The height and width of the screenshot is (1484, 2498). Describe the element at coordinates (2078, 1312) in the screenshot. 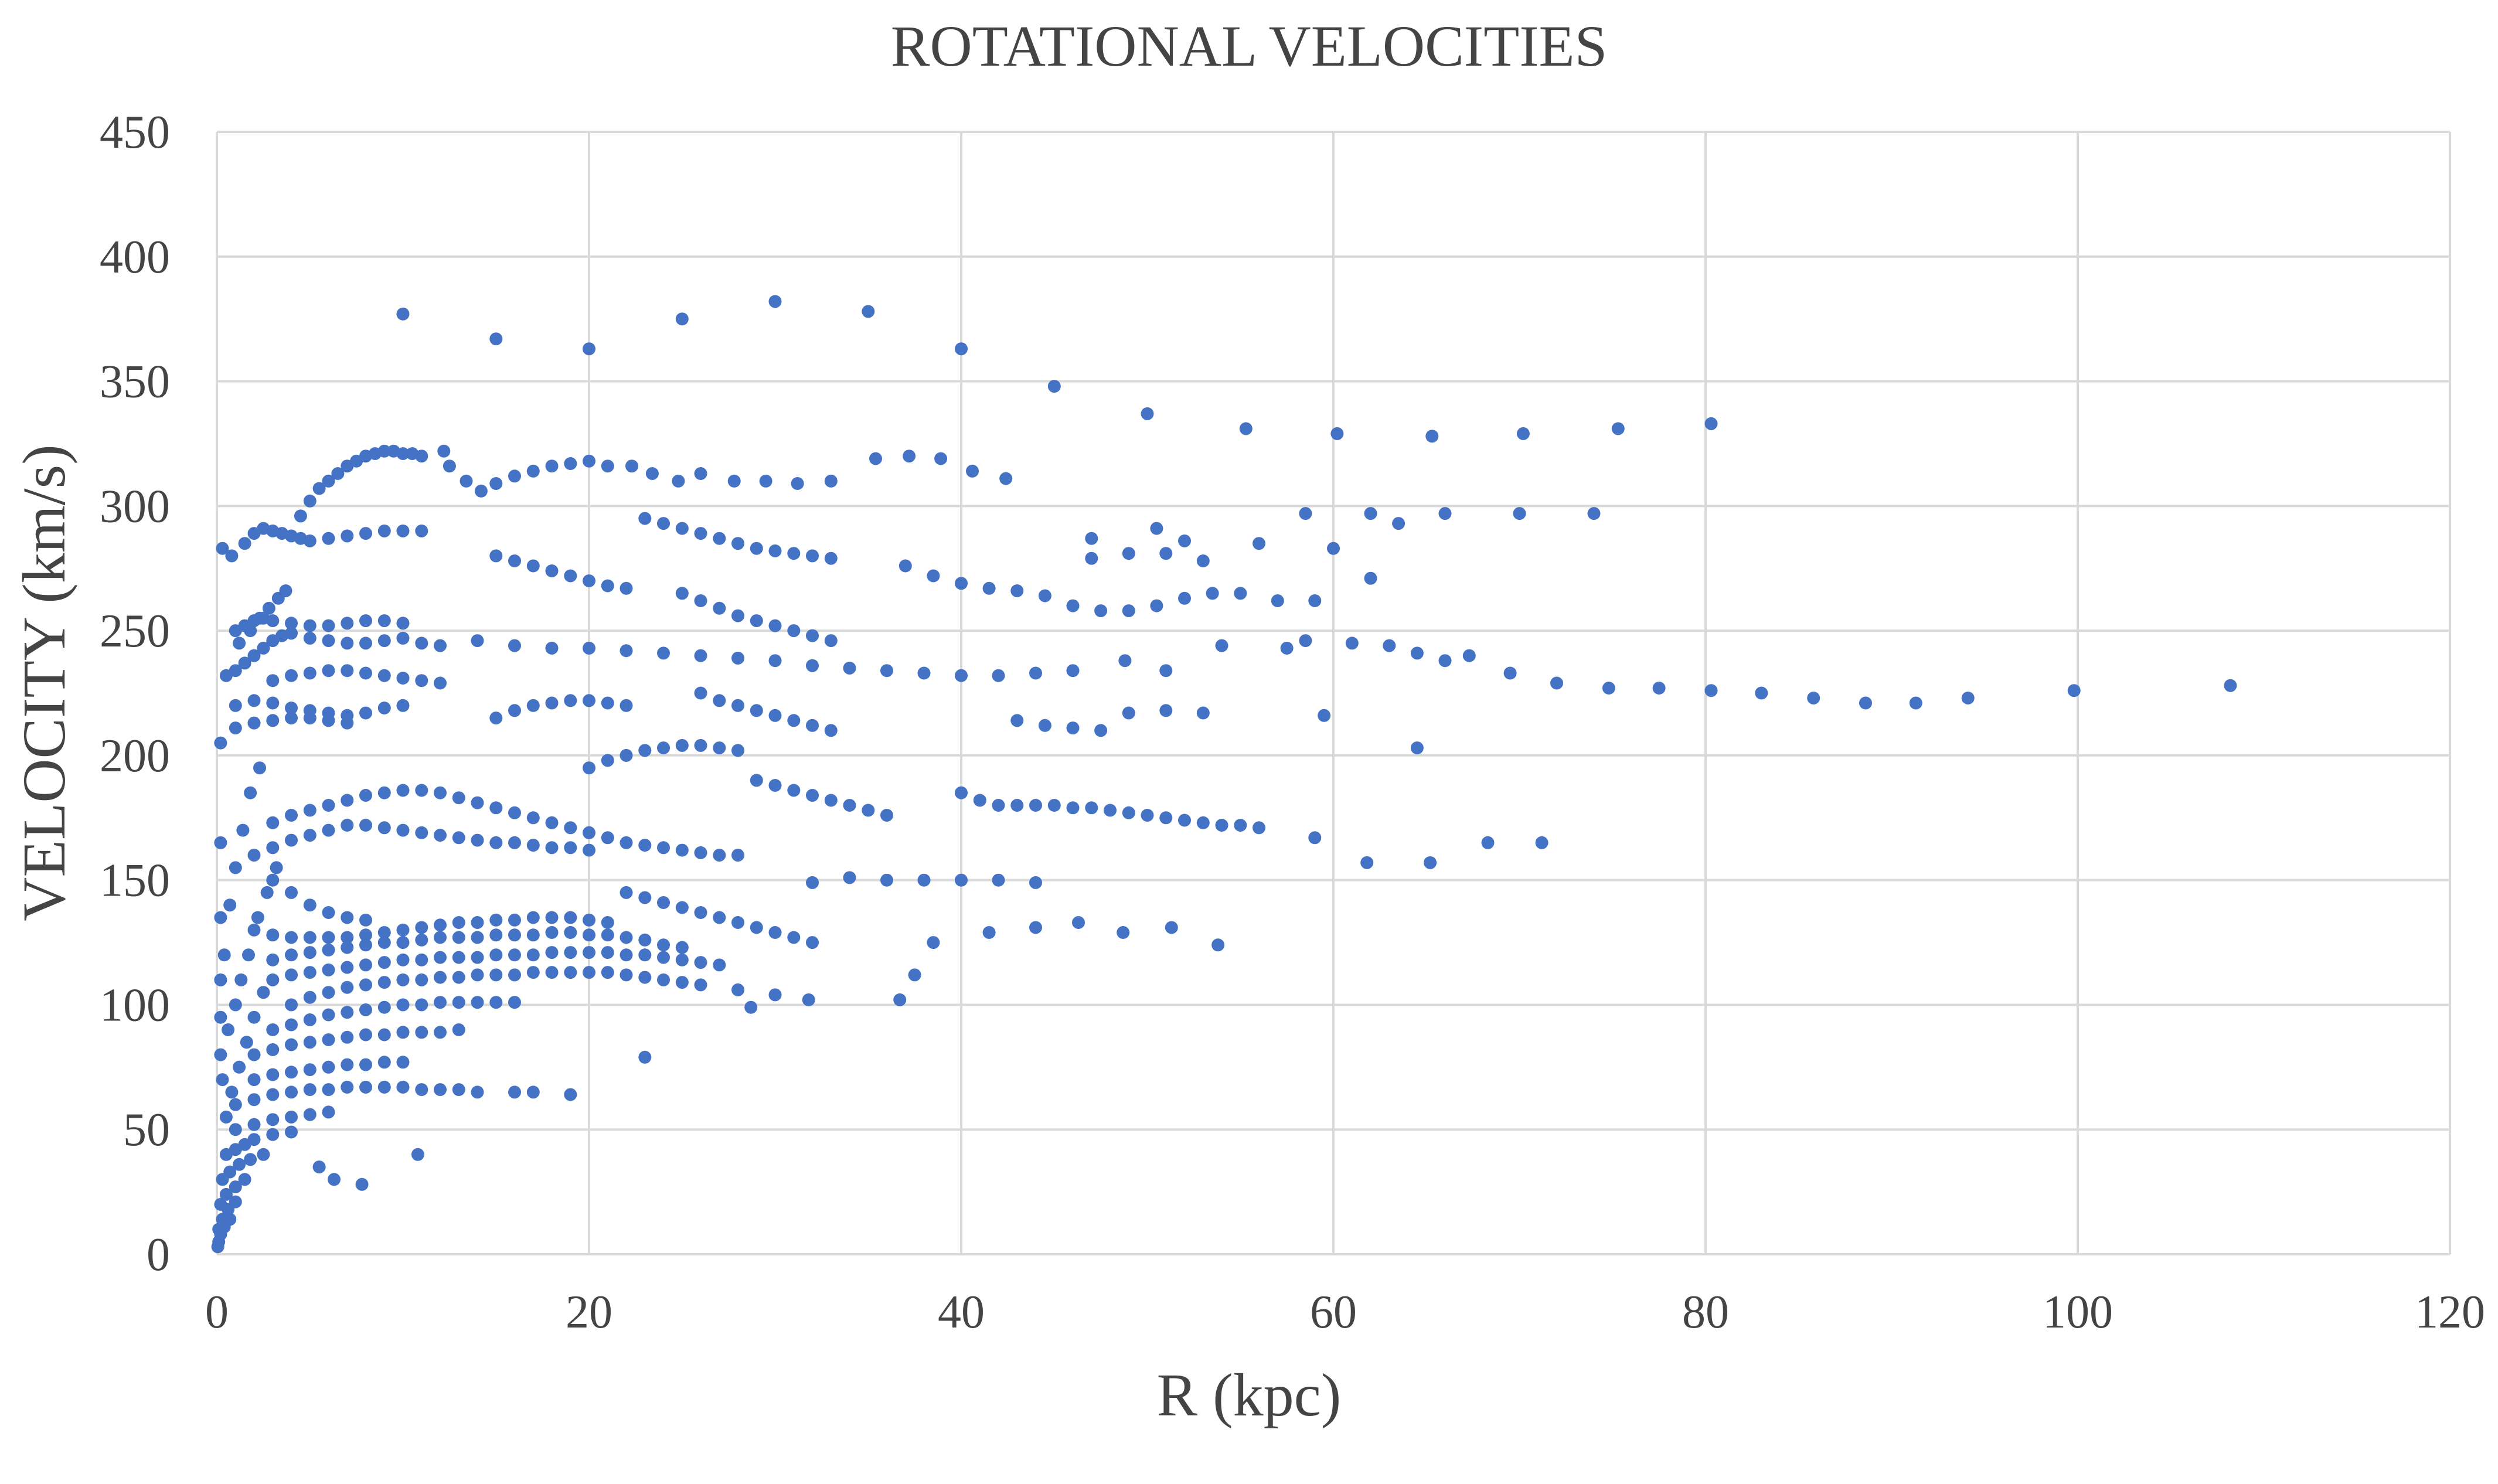

I see `x-tick-label: 100` at that location.